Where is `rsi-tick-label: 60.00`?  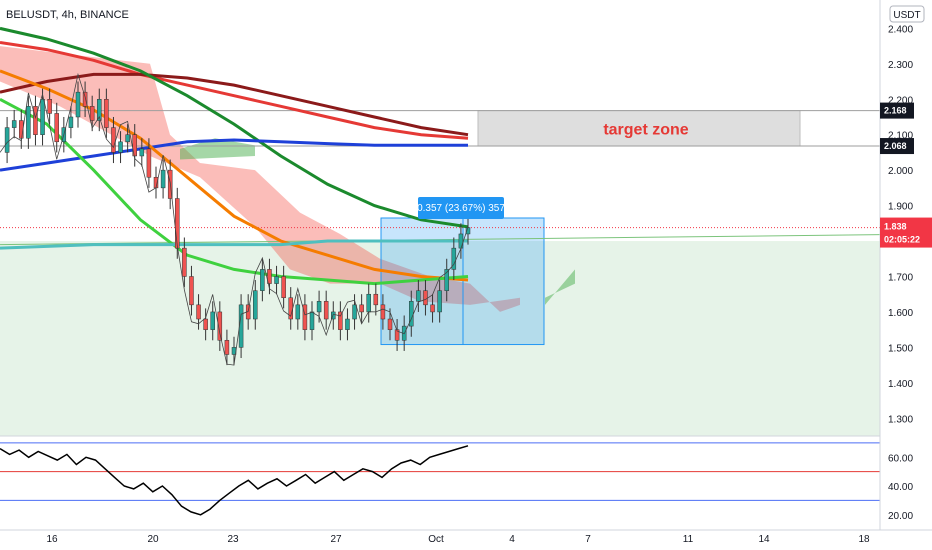 rsi-tick-label: 60.00 is located at coordinates (900, 458).